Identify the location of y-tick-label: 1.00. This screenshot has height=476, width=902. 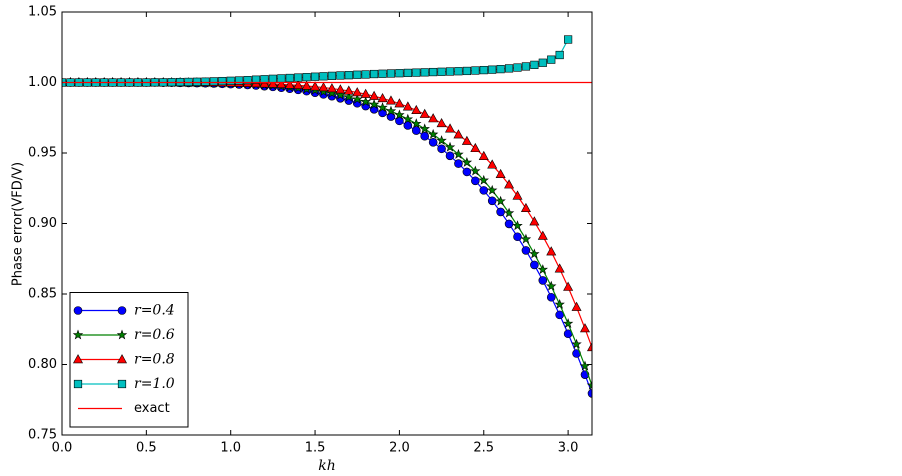
(42, 82).